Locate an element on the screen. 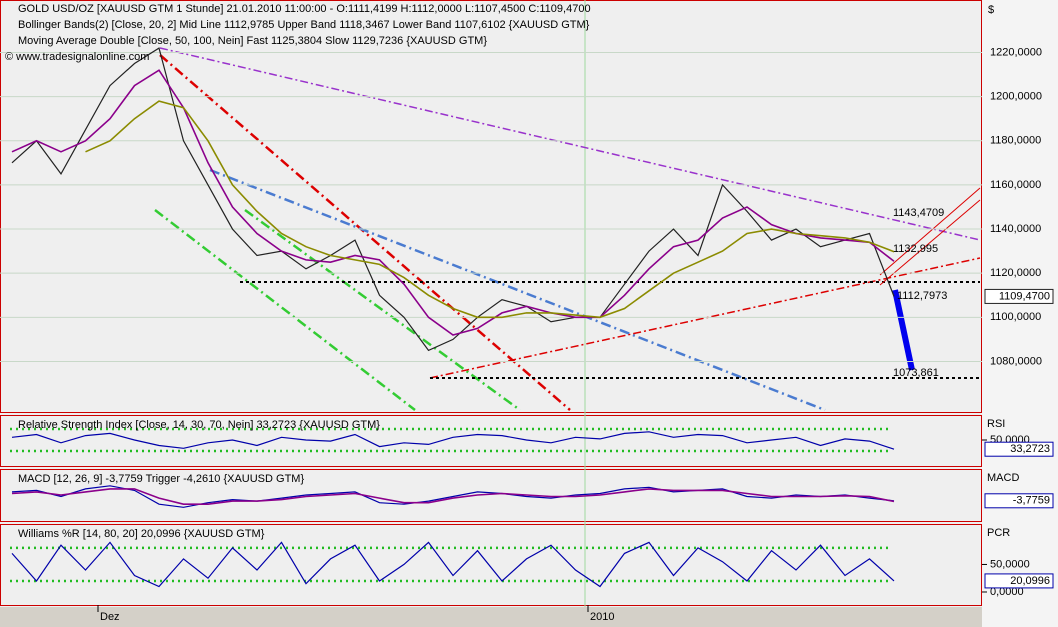 Image resolution: width=1058 pixels, height=627 pixels. pane-label: PCR is located at coordinates (998, 533).